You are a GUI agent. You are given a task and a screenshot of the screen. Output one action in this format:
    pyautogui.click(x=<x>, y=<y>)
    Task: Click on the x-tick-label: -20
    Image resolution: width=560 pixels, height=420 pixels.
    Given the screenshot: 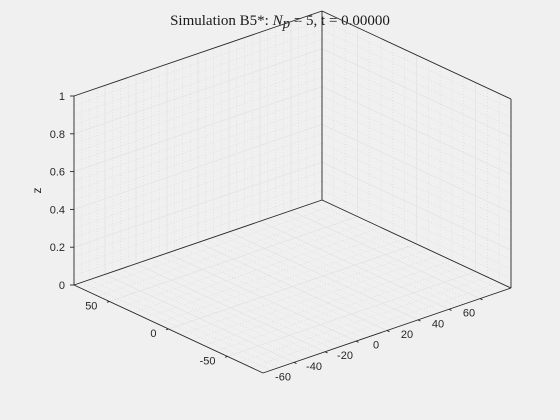 What is the action you would take?
    pyautogui.click(x=345, y=356)
    